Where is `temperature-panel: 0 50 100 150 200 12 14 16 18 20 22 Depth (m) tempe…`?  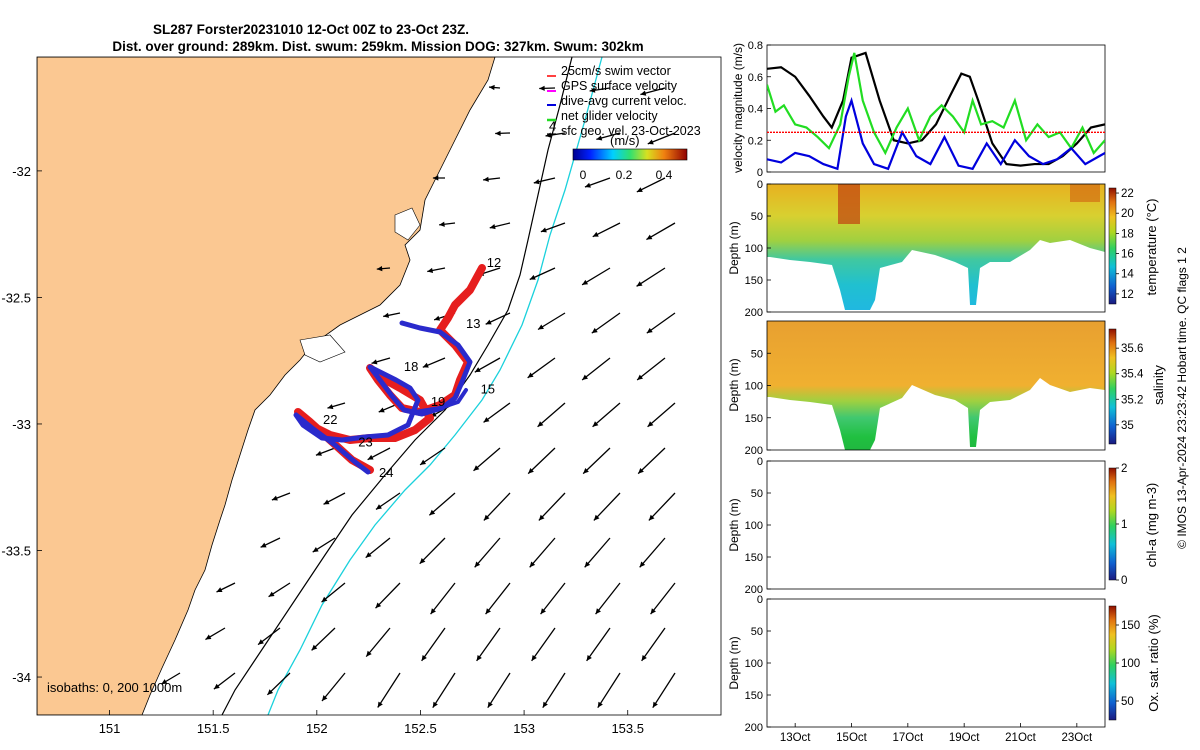 temperature-panel: 0 50 100 150 200 12 14 16 18 20 22 Depth (m) tempe… is located at coordinates (943, 249).